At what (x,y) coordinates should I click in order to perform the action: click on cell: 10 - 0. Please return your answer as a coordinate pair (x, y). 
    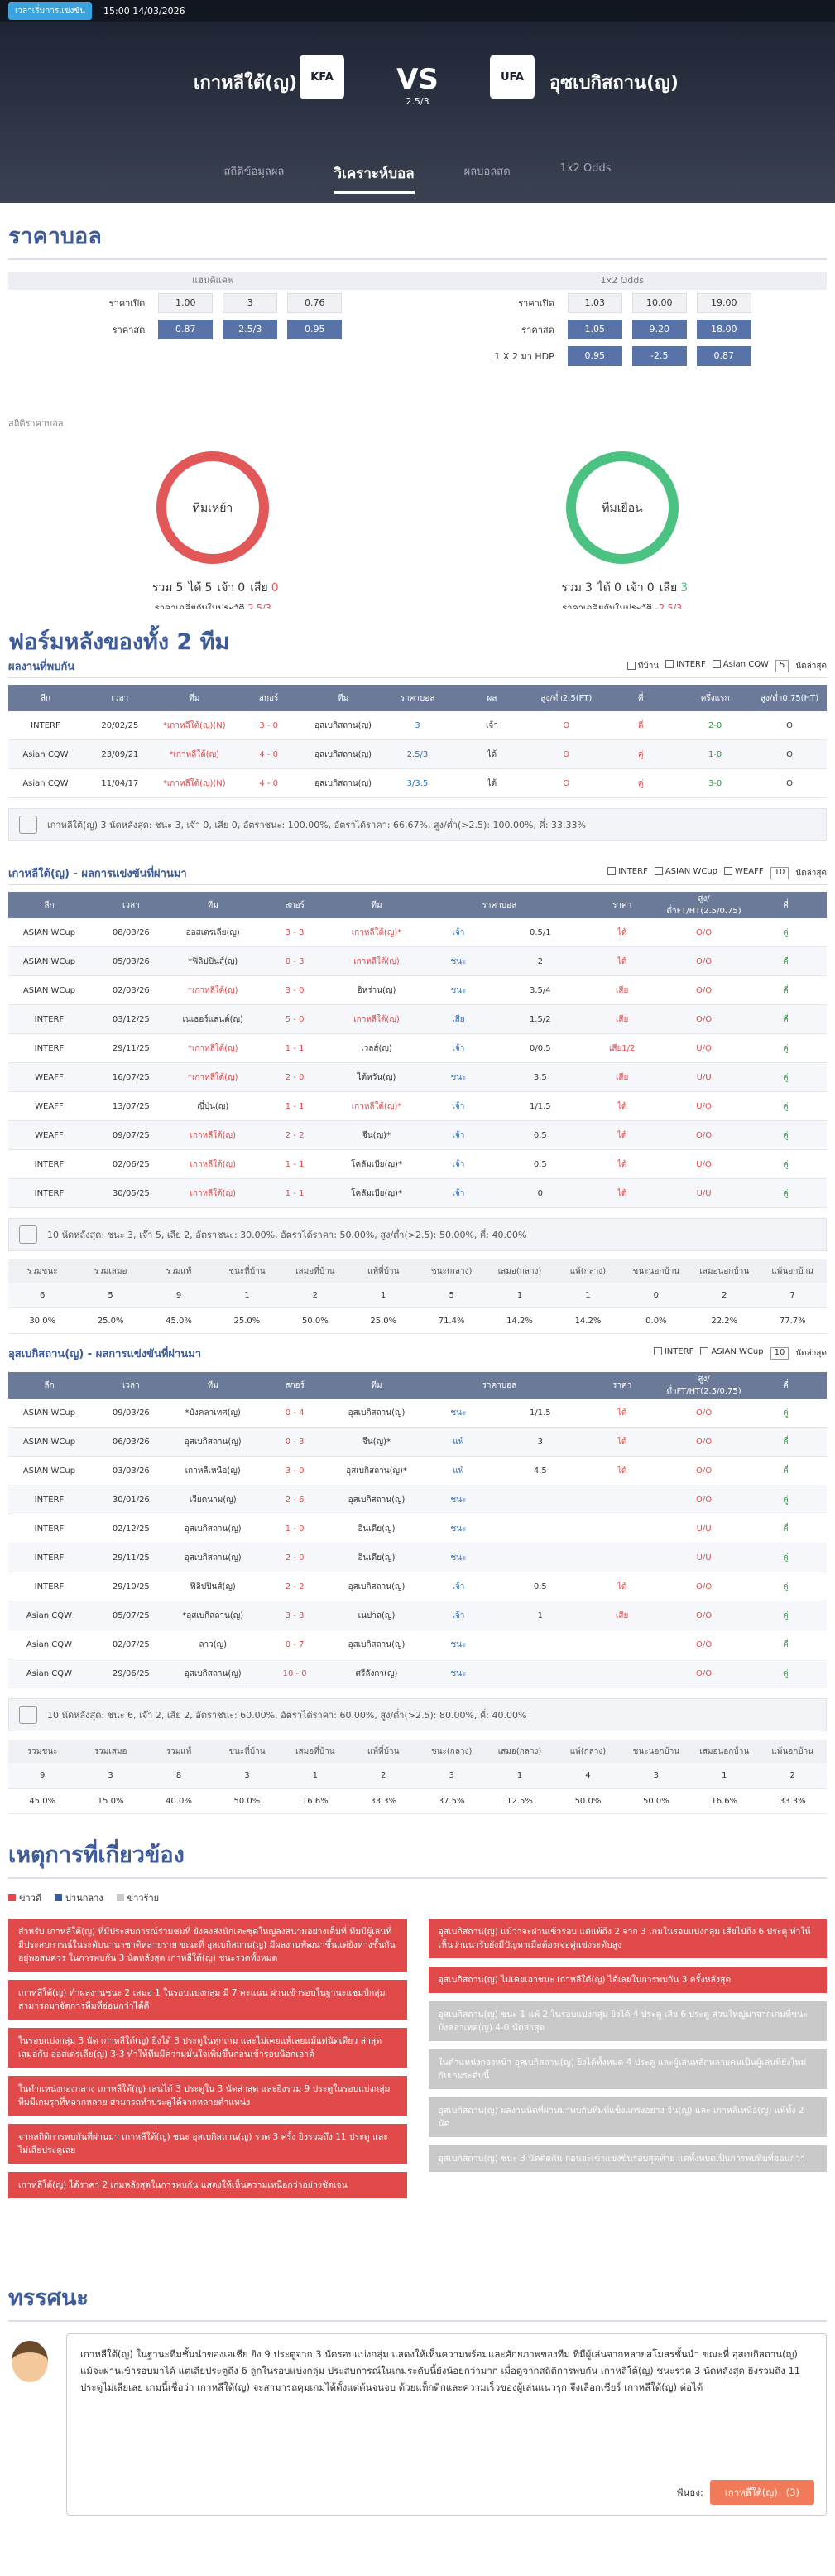
    Looking at the image, I should click on (294, 1673).